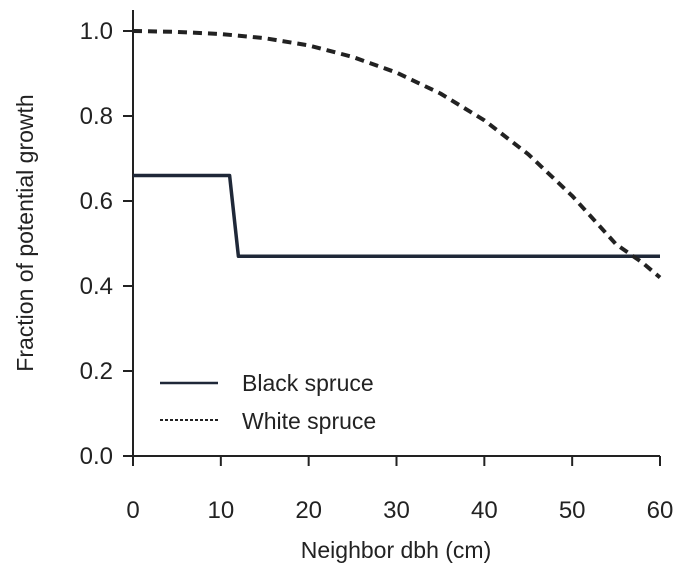  I want to click on y-tick-label: 0.4, so click(96, 286).